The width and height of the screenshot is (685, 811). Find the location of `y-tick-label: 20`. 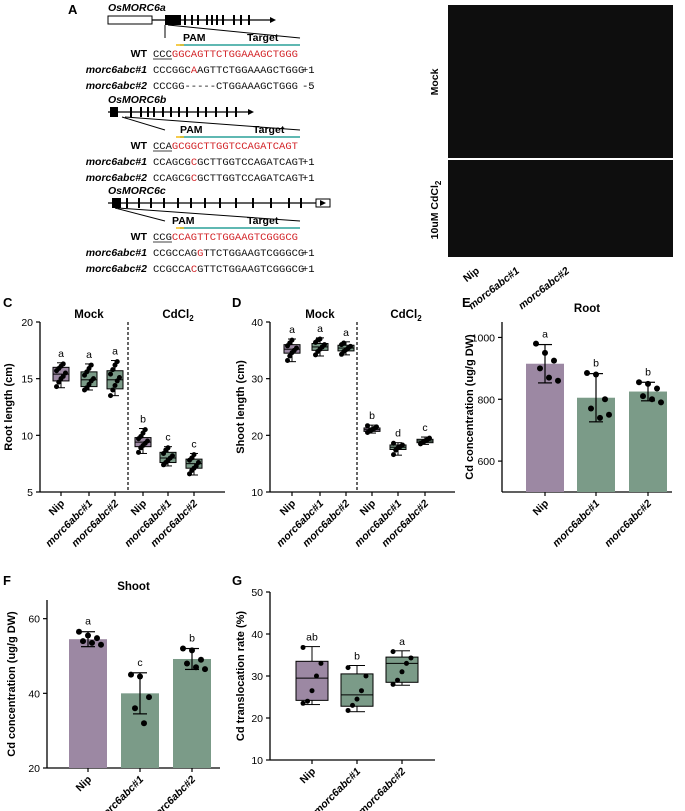

y-tick-label: 20 is located at coordinates (257, 436).